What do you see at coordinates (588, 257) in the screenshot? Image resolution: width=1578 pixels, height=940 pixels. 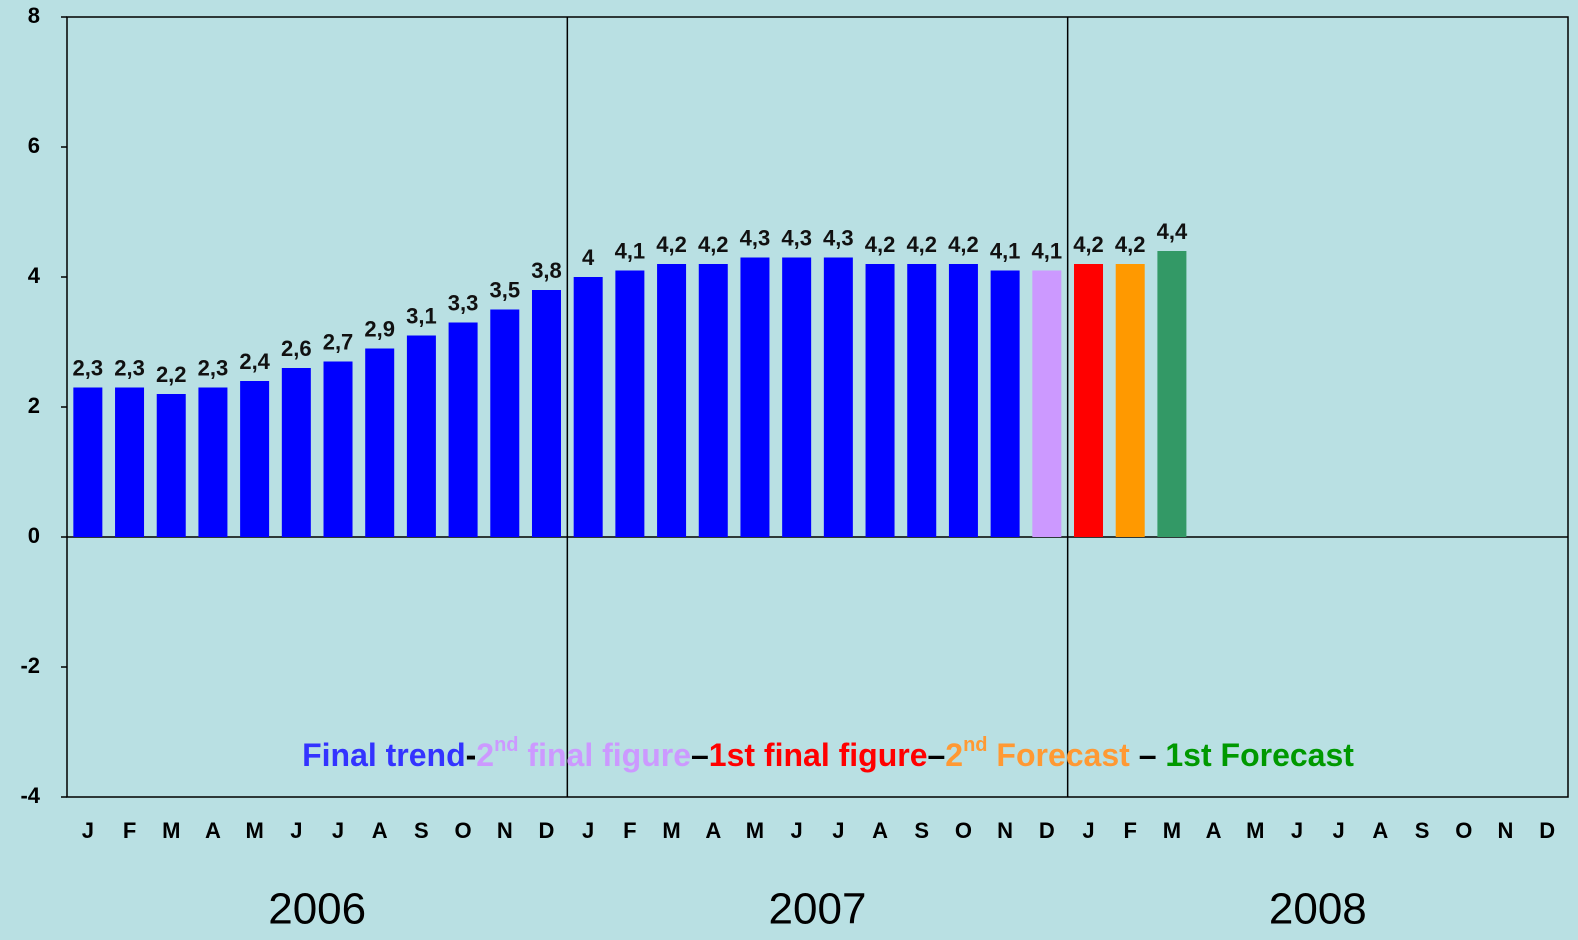 I see `data-label: 4` at bounding box center [588, 257].